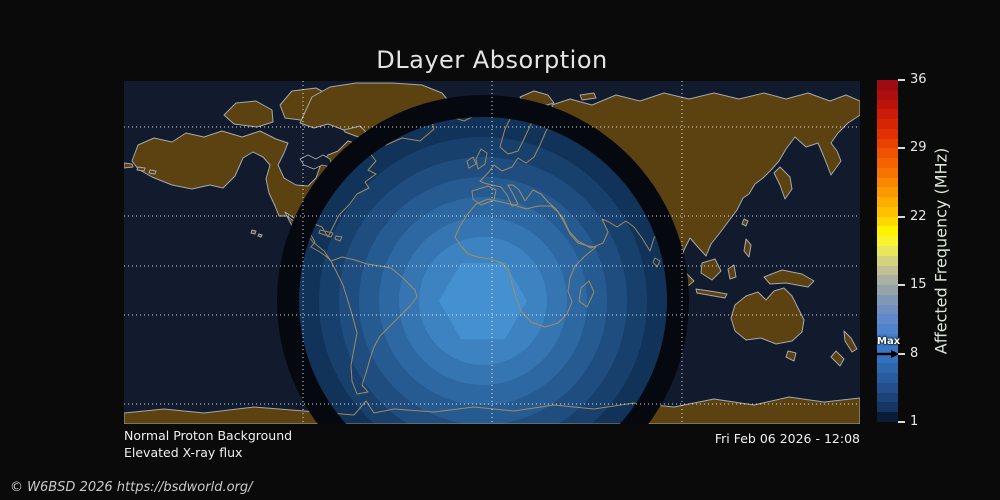 This screenshot has width=1000, height=500. What do you see at coordinates (941, 251) in the screenshot?
I see `colorbar-axis-label: Affected Frequency (MHz)` at bounding box center [941, 251].